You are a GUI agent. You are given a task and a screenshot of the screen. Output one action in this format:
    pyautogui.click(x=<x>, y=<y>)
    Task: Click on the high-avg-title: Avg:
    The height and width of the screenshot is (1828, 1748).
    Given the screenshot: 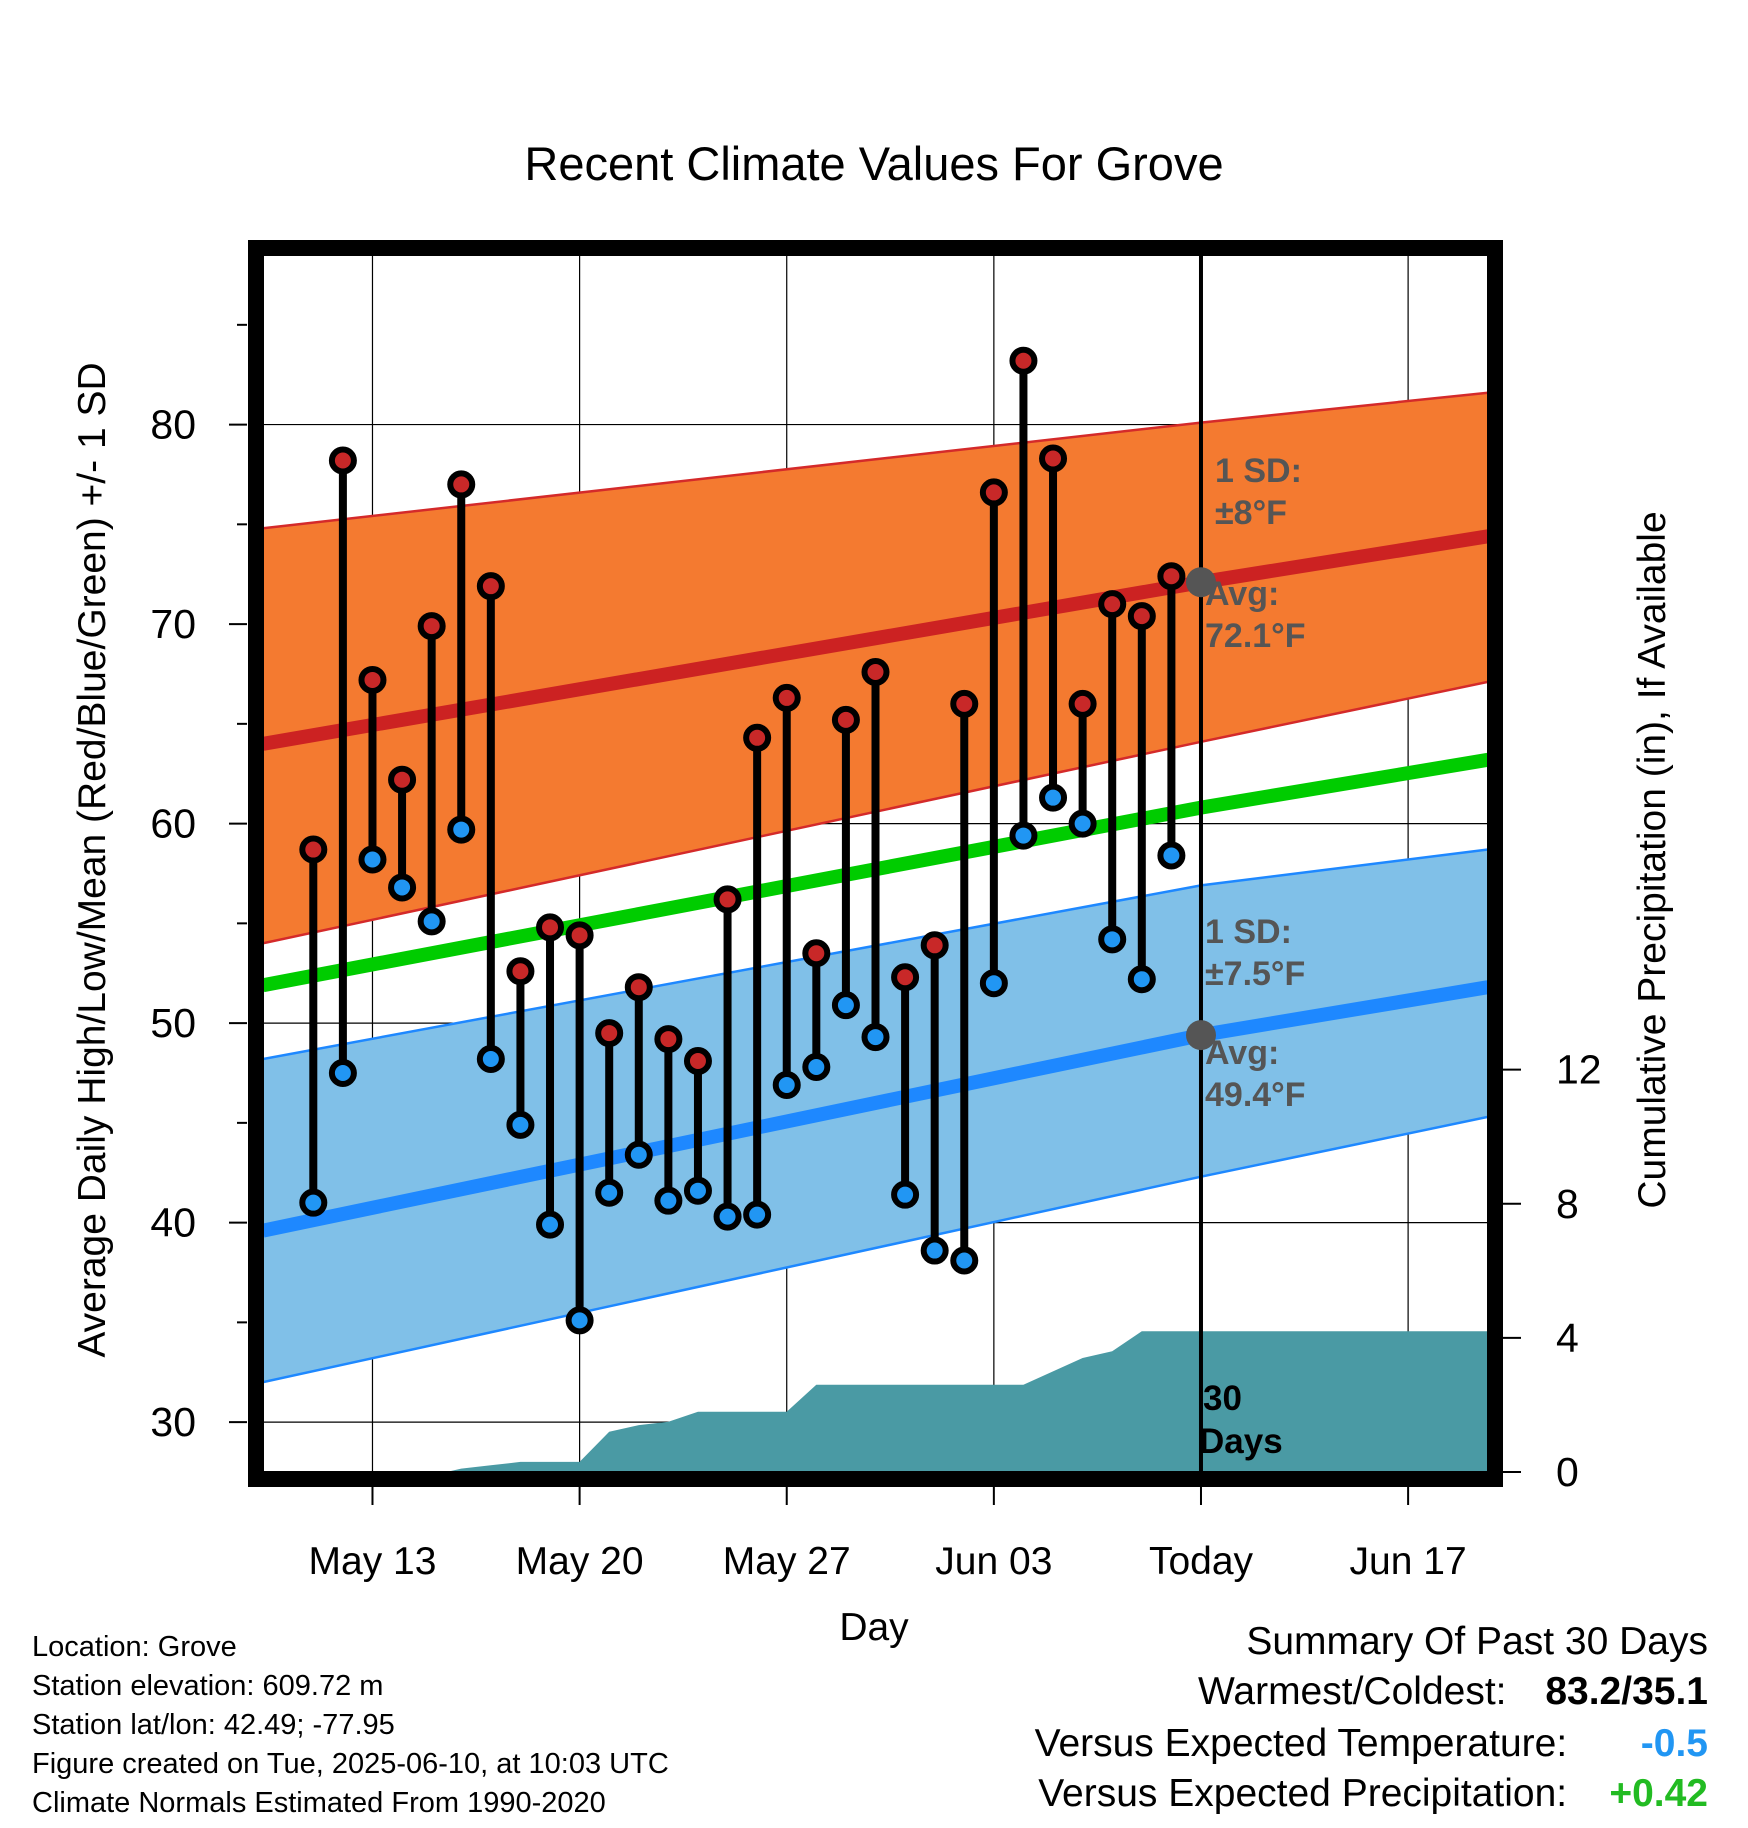 What is the action you would take?
    pyautogui.click(x=1242, y=594)
    